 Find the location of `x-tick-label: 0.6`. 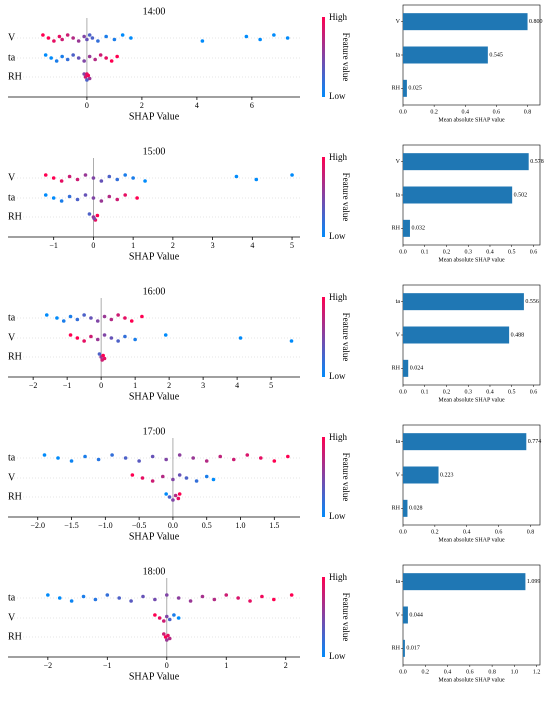

x-tick-label: 0.6 is located at coordinates (534, 252).